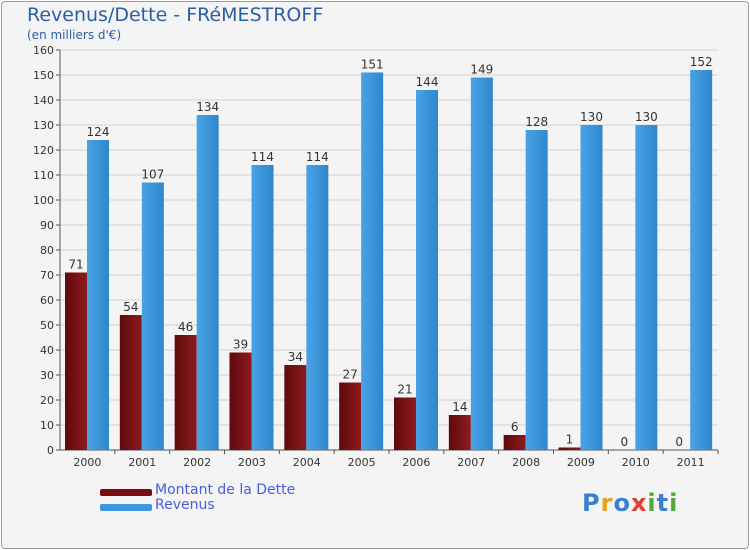 Image resolution: width=750 pixels, height=550 pixels. Describe the element at coordinates (404, 390) in the screenshot. I see `data-label-dette: 21` at that location.